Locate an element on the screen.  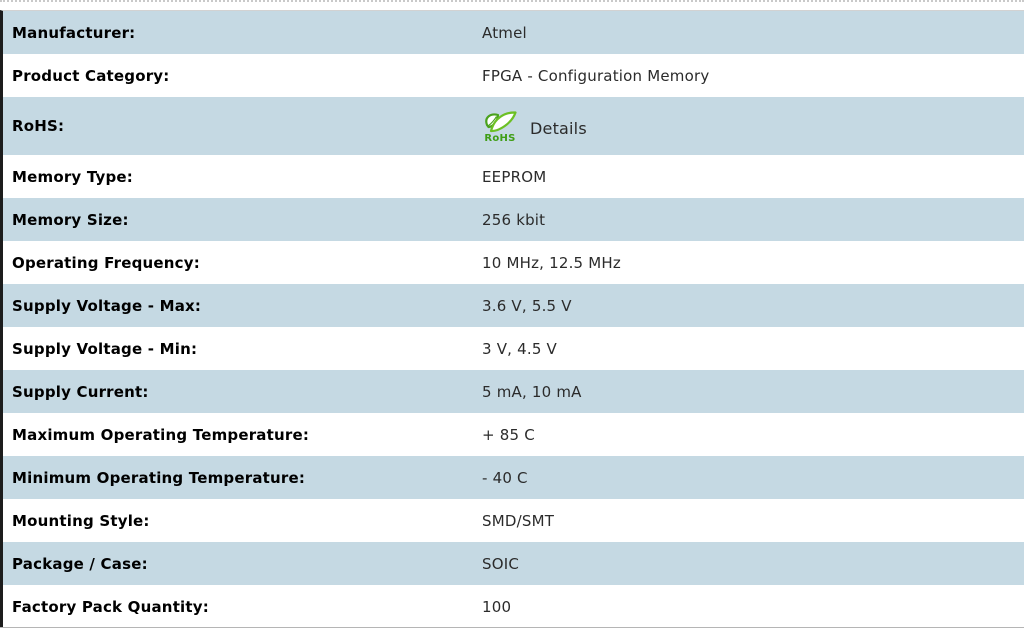
top-dotted-divider is located at coordinates (512, 1).